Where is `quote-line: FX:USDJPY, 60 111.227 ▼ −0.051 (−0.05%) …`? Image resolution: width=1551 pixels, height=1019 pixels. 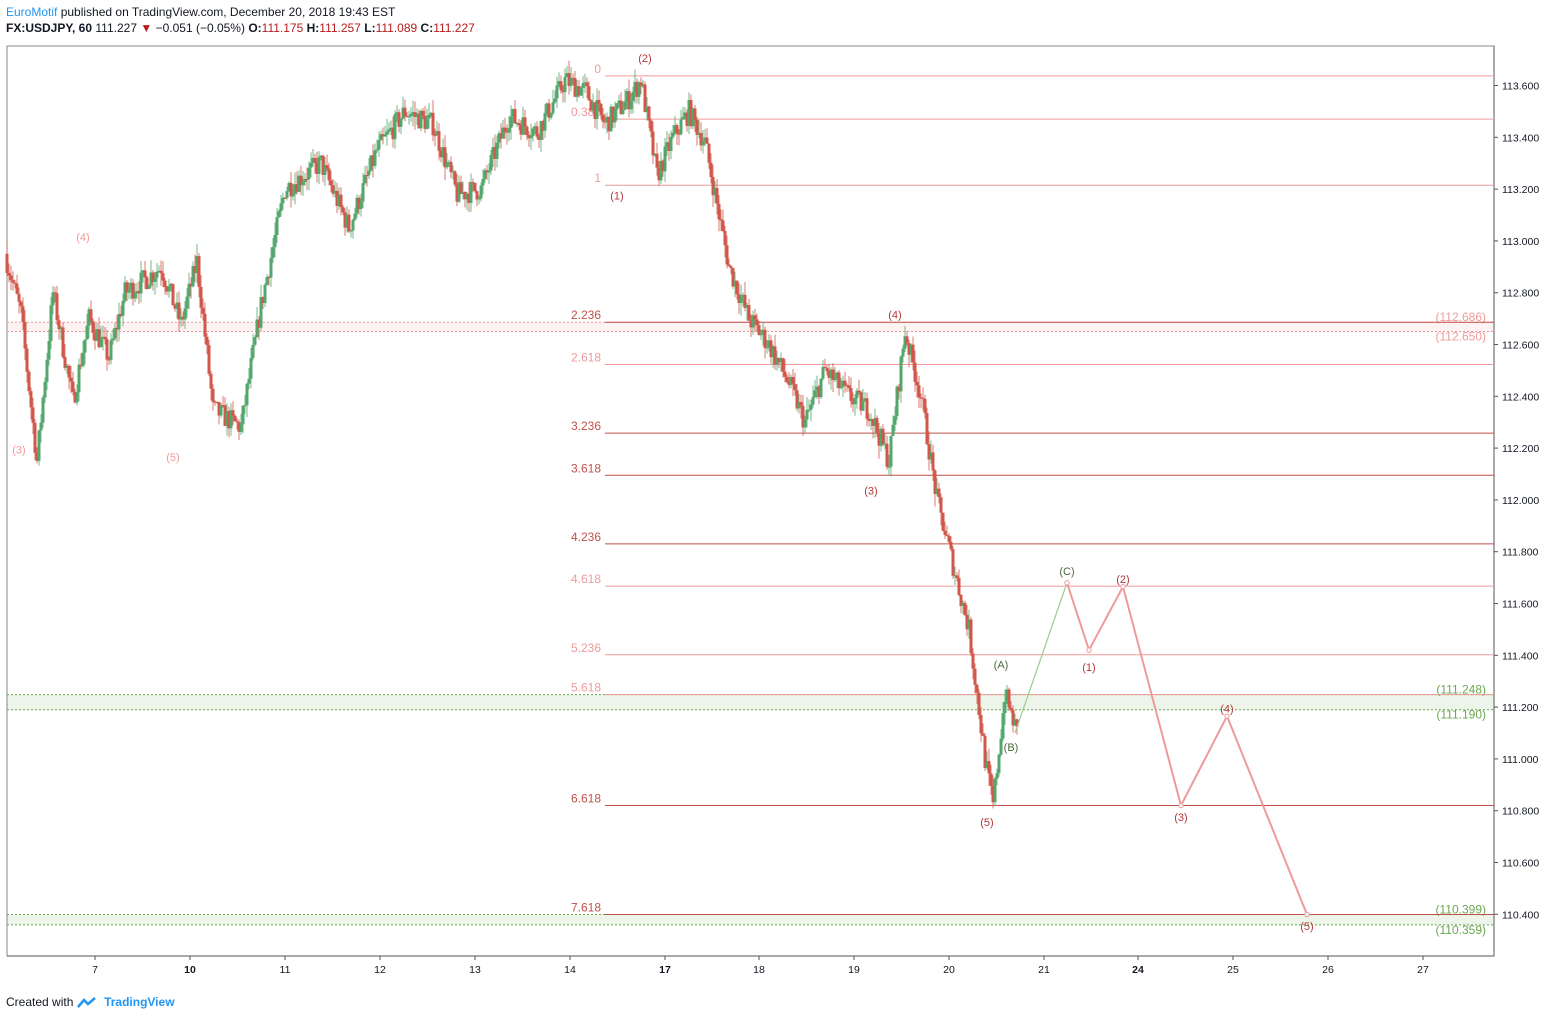
quote-line: FX:USDJPY, 60 111.227 ▼ −0.051 (−0.05%) … is located at coordinates (240, 28).